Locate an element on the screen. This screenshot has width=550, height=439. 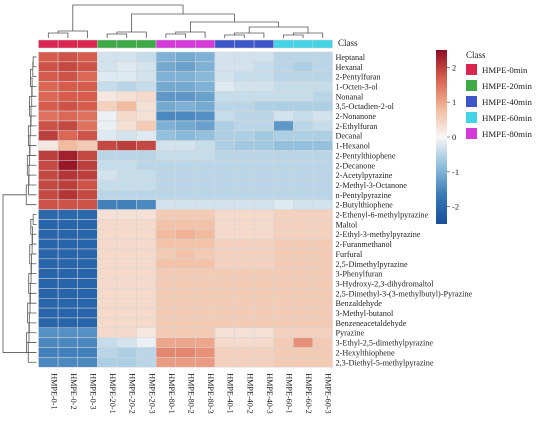
compound-label: Benzaldehyde is located at coordinates (359, 303).